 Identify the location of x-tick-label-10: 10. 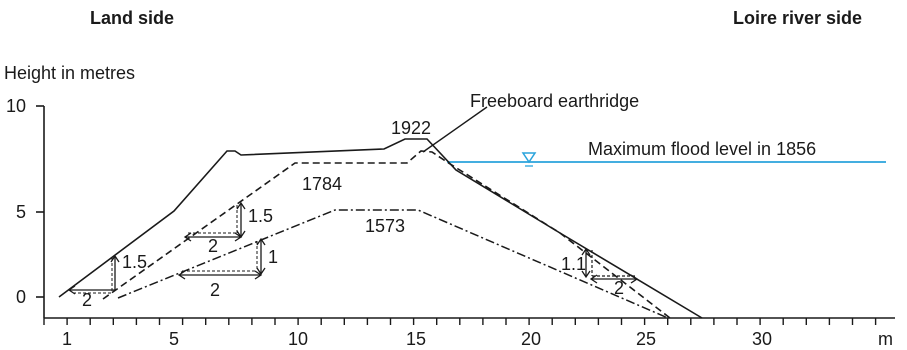
(298, 339).